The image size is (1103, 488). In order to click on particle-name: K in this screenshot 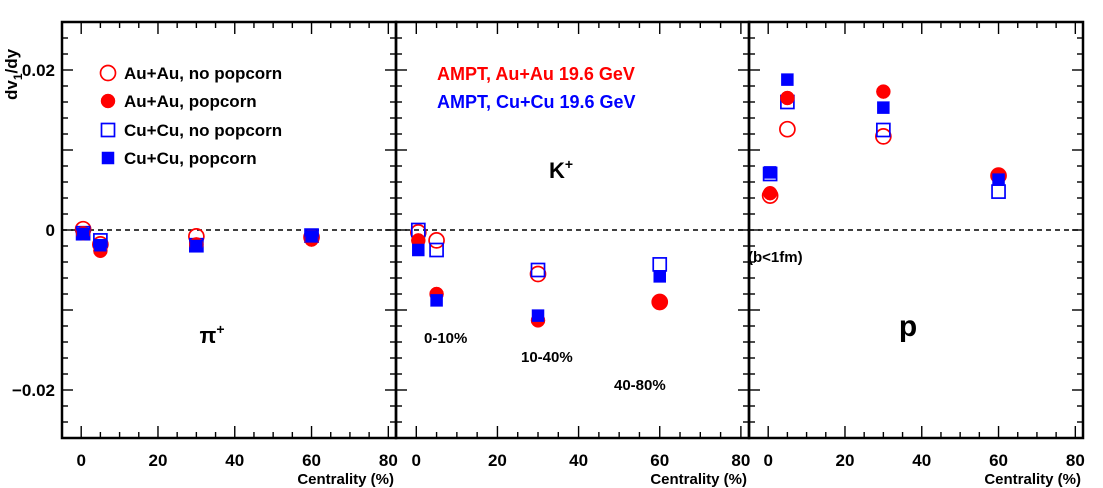, I will do `click(557, 170)`.